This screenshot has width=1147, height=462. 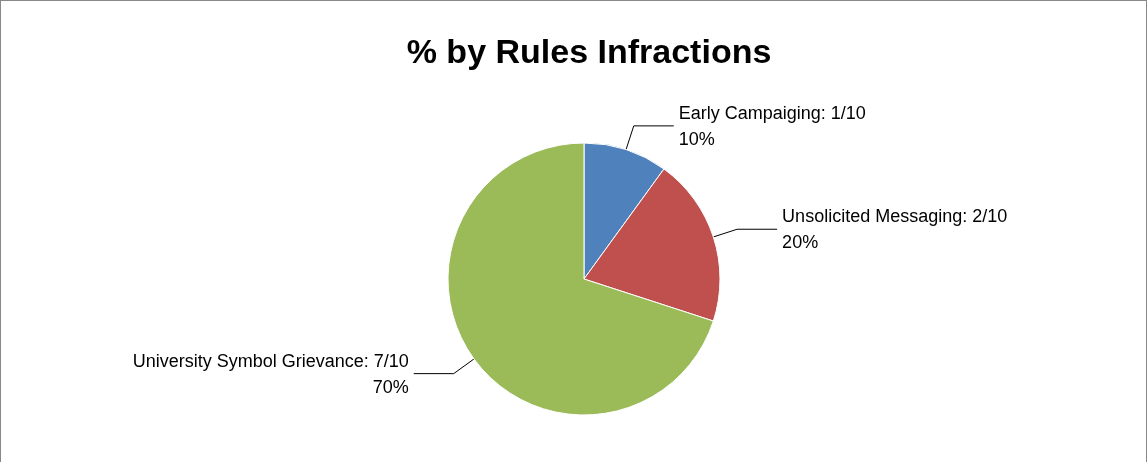 I want to click on chart-title: % by Rules Infractions, so click(x=589, y=51).